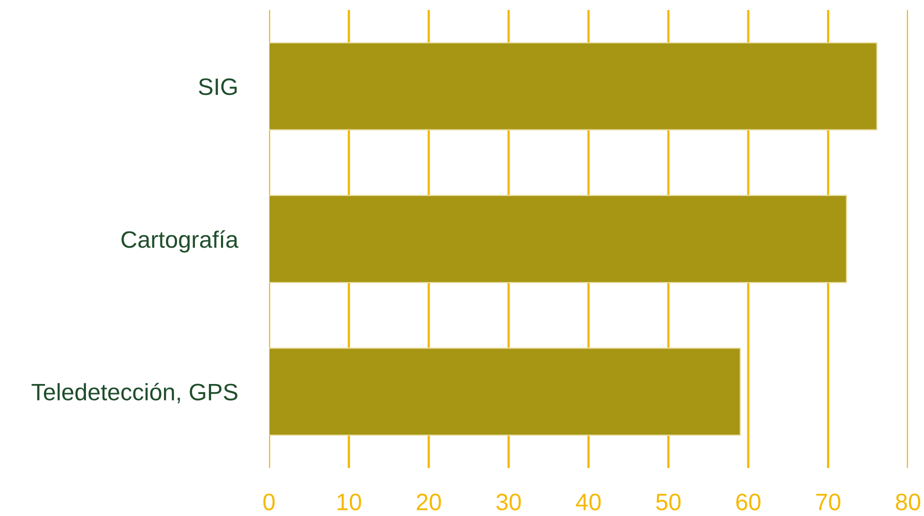 The height and width of the screenshot is (516, 924). Describe the element at coordinates (908, 502) in the screenshot. I see `x-tick-label: 80` at that location.